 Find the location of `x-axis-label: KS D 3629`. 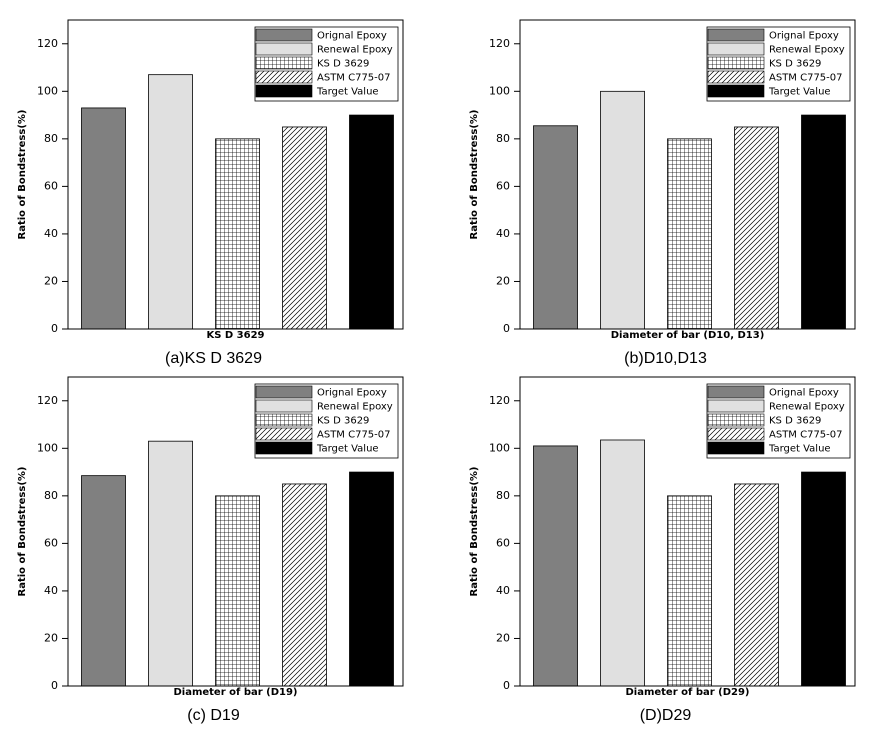

x-axis-label: KS D 3629 is located at coordinates (235, 335).